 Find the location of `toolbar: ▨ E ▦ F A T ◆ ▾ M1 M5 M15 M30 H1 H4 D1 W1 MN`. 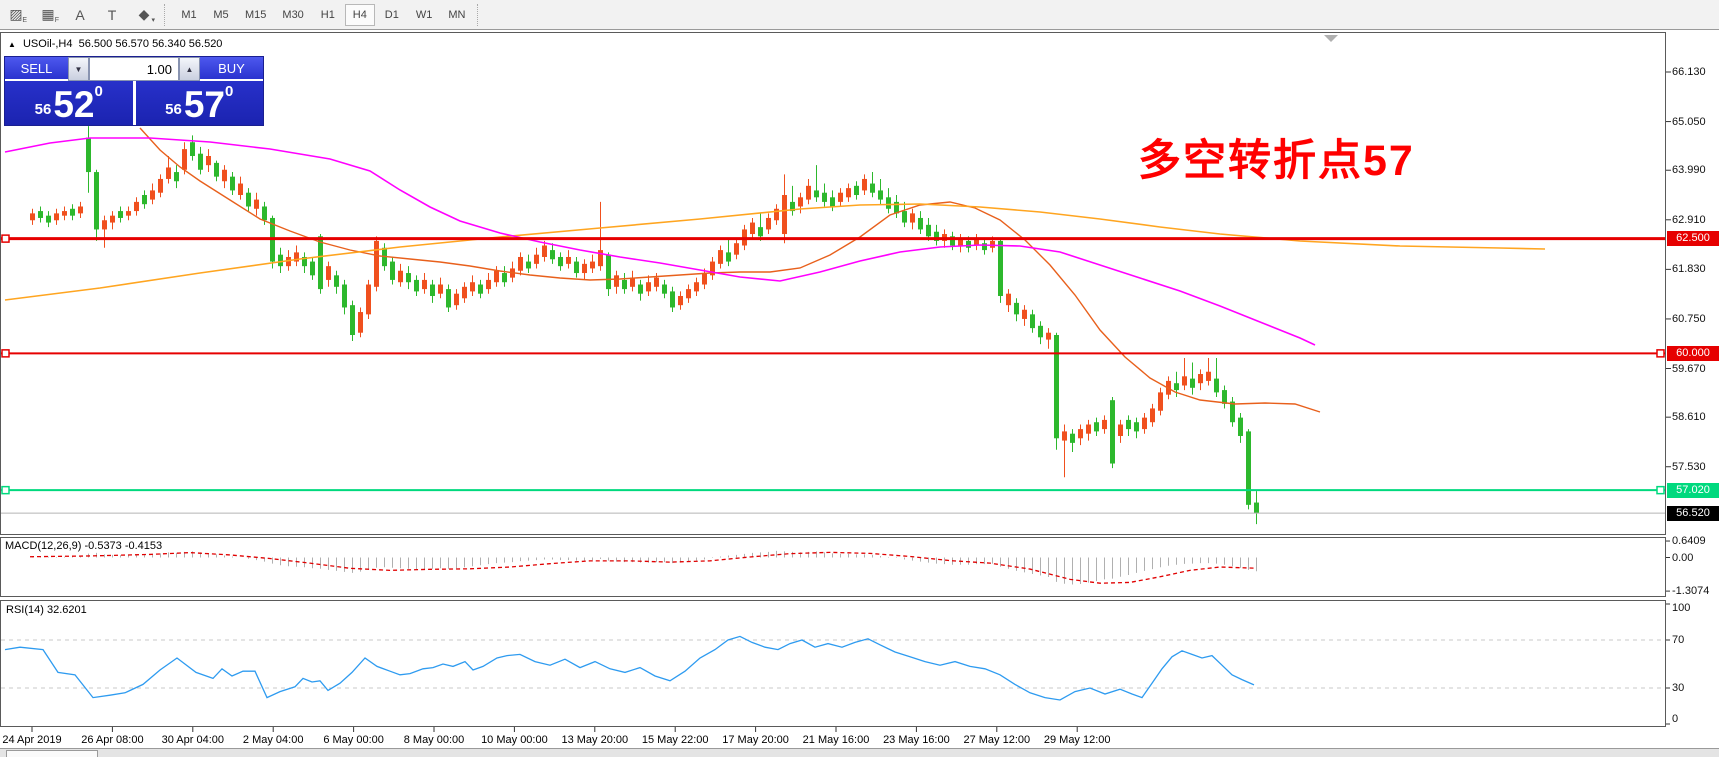

toolbar: ▨ E ▦ F A T ◆ ▾ M1 M5 M15 M30 H1 H4 D1 W1 MN is located at coordinates (859, 15).